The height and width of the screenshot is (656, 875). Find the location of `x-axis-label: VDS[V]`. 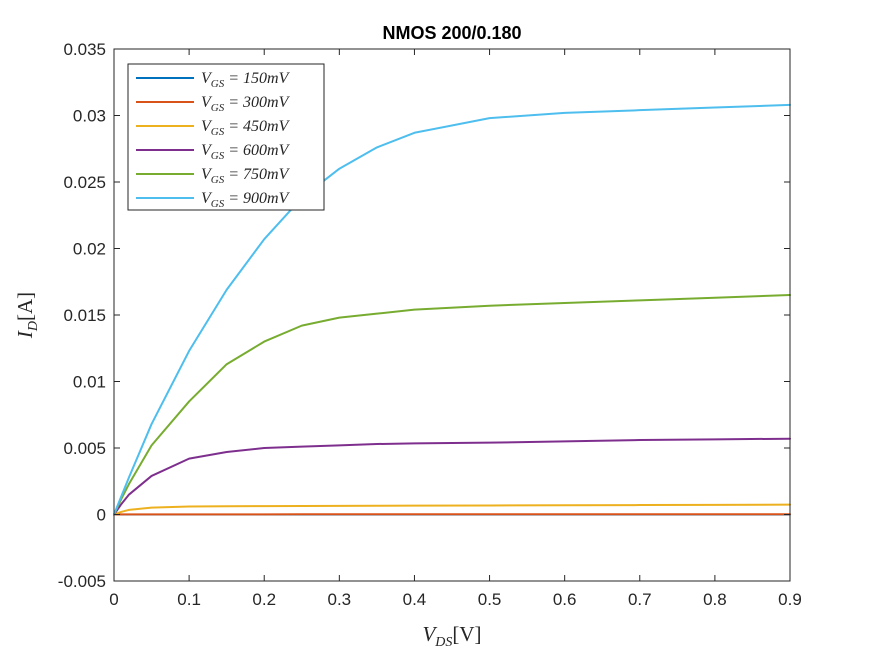

x-axis-label: VDS[V] is located at coordinates (451, 636).